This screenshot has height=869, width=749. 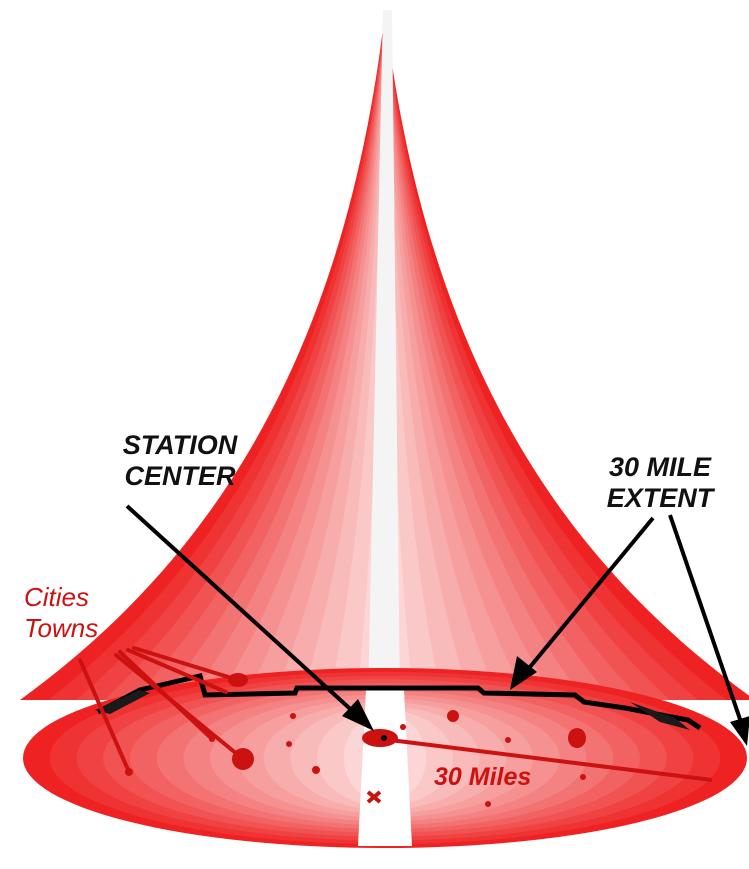 I want to click on radius-line, so click(x=551, y=760).